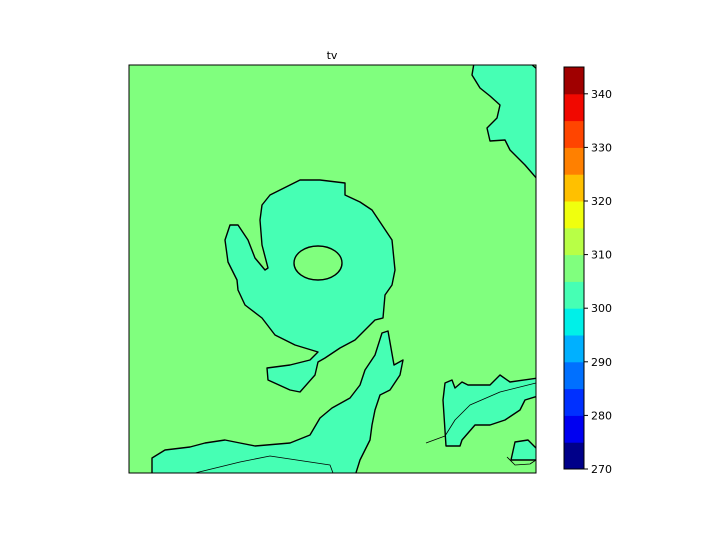 Image resolution: width=720 pixels, height=540 pixels. I want to click on contour-region-bottom-right, so click(489, 410).